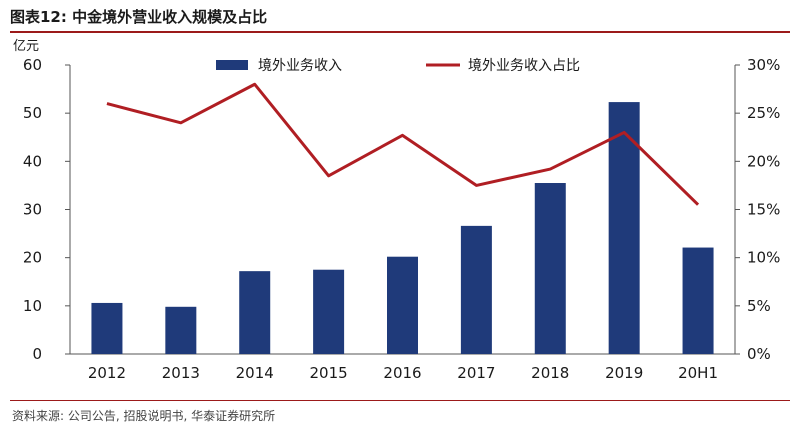  What do you see at coordinates (400, 400) in the screenshot?
I see `bottom-rule` at bounding box center [400, 400].